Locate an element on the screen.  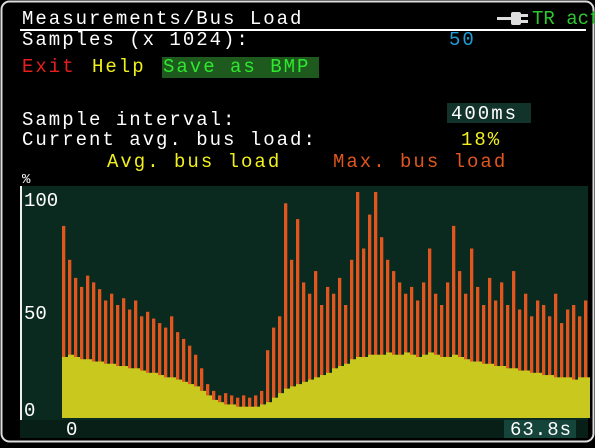
plug-icon is located at coordinates (512, 18).